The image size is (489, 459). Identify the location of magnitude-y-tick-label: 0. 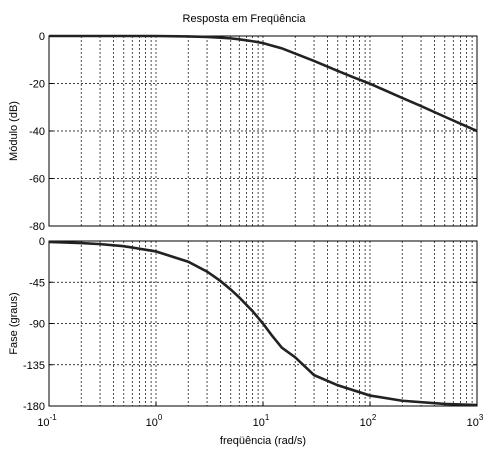
(42, 37).